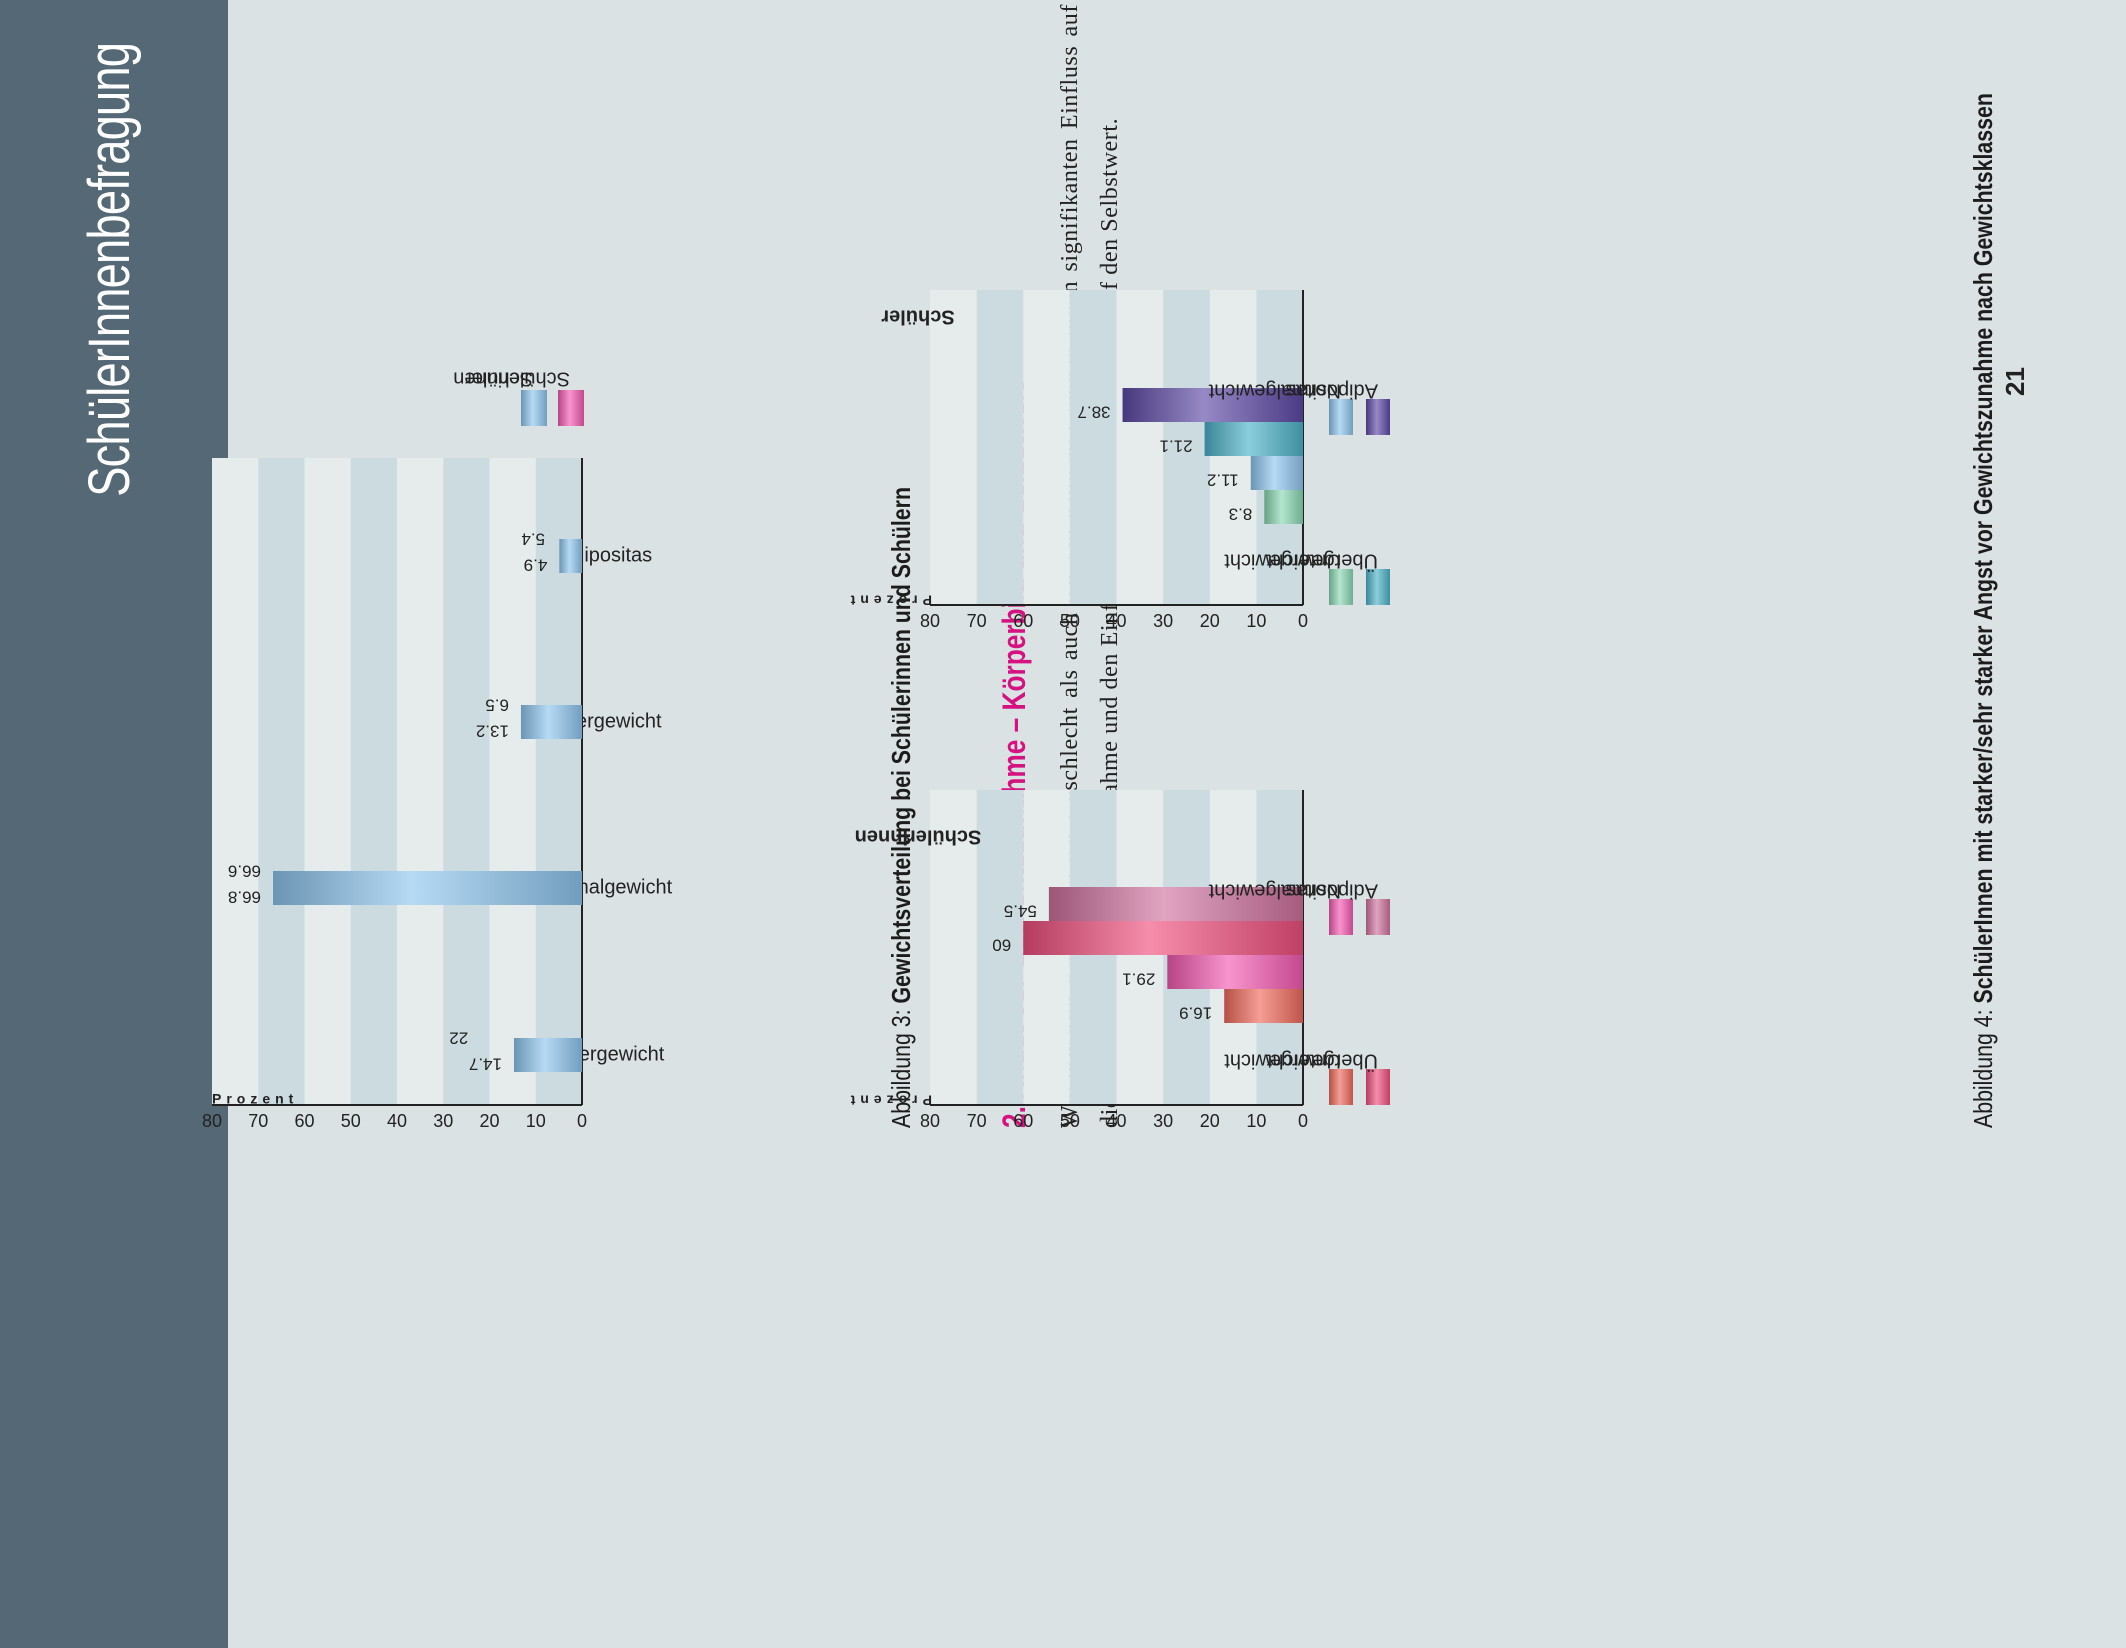 The width and height of the screenshot is (2126, 1648). I want to click on fig4-girls-title: Schülerinnen, so click(918, 837).